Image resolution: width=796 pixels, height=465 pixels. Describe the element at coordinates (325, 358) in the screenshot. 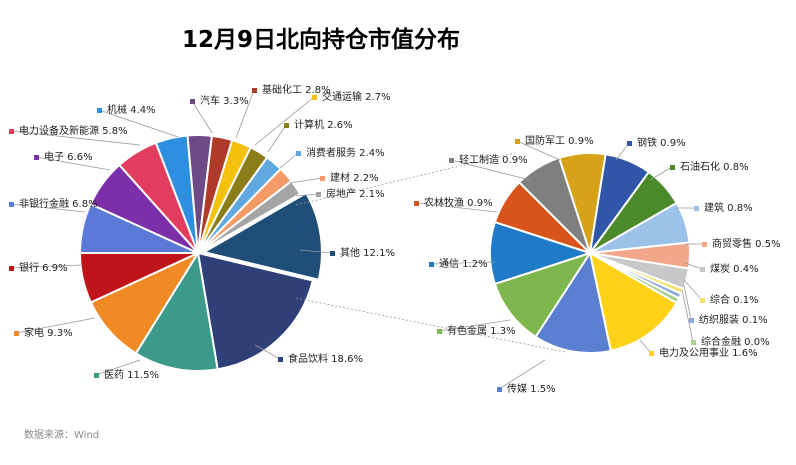

I see `main-label-1-text: 食品饮料 18.6%` at that location.